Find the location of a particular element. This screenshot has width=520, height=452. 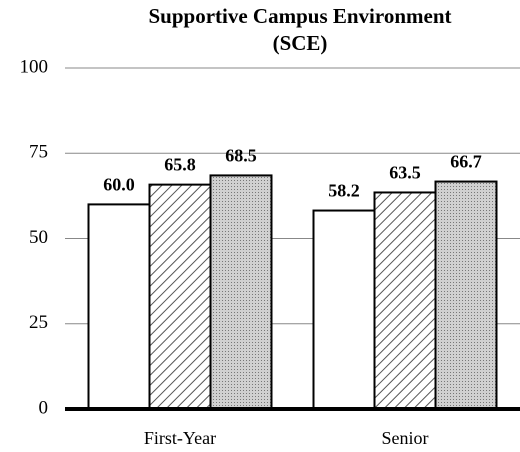

value-label: 66.7 is located at coordinates (466, 162).